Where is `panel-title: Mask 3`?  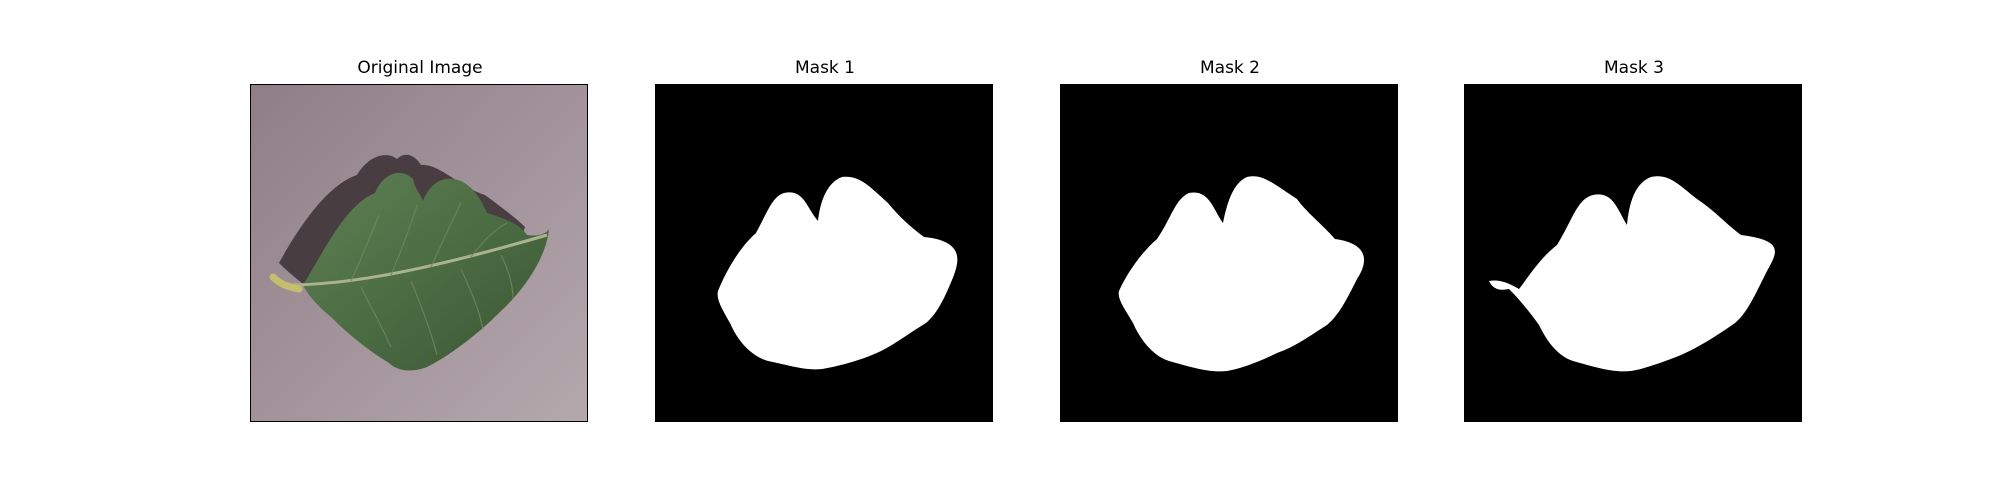 panel-title: Mask 3 is located at coordinates (1633, 68).